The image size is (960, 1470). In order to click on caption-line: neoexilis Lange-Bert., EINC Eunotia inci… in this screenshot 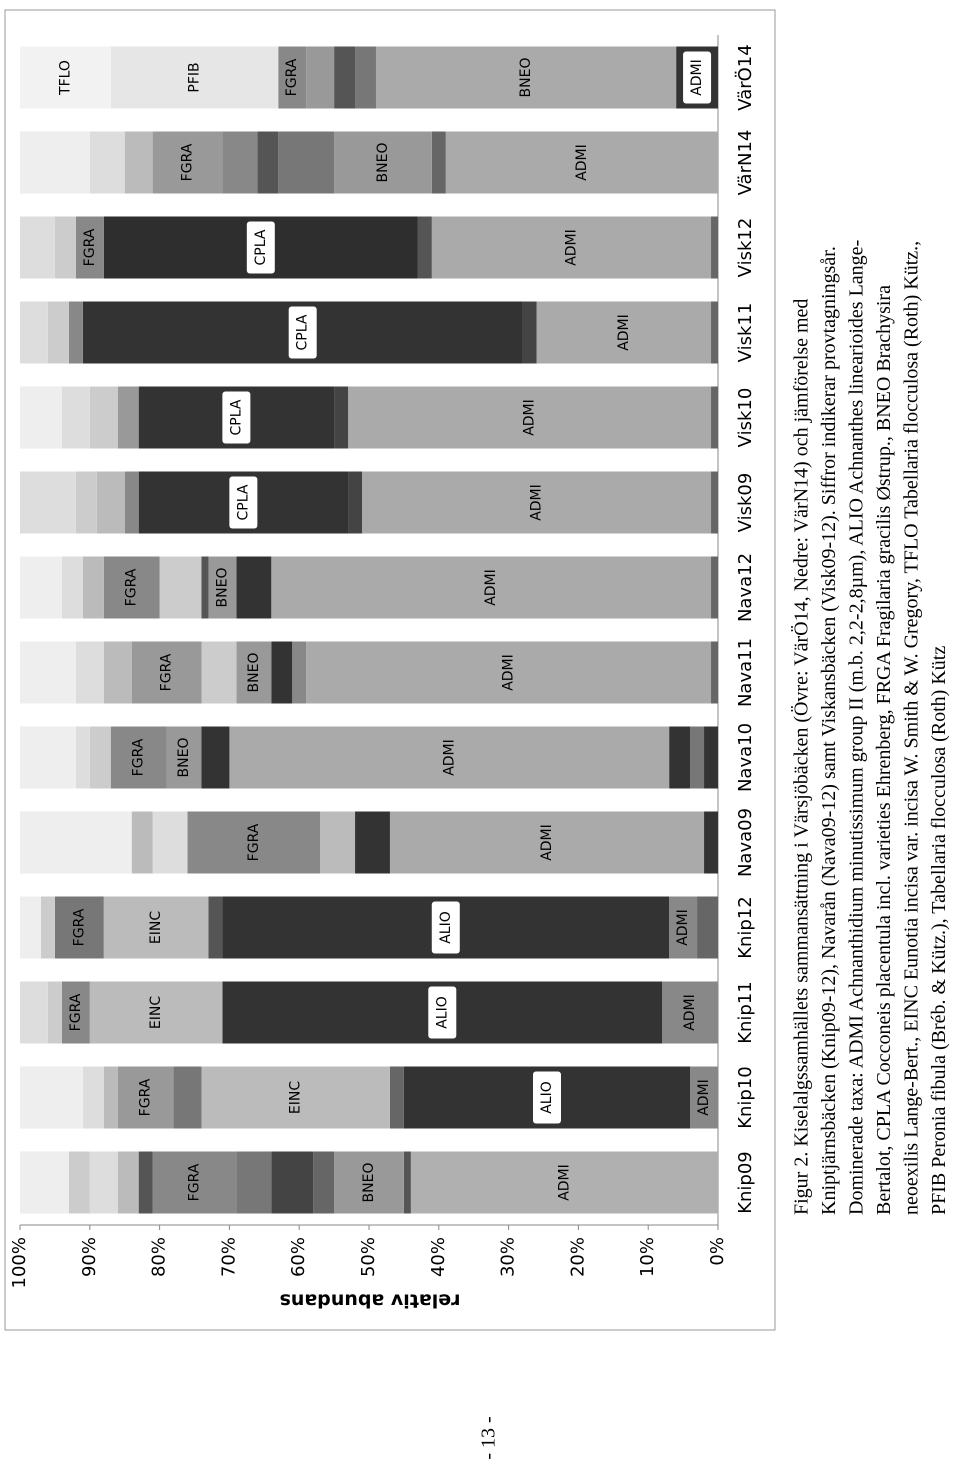, I will do `click(912, 728)`.